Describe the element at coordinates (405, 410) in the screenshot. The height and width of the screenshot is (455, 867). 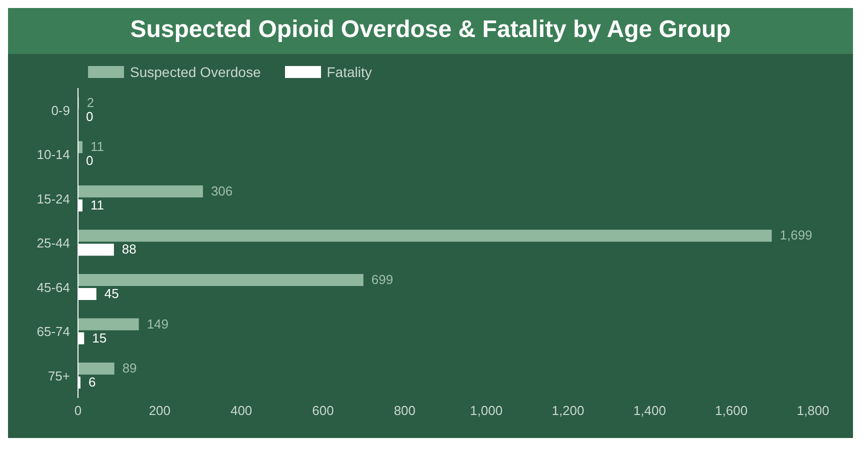
I see `x-tick-label: 800` at that location.